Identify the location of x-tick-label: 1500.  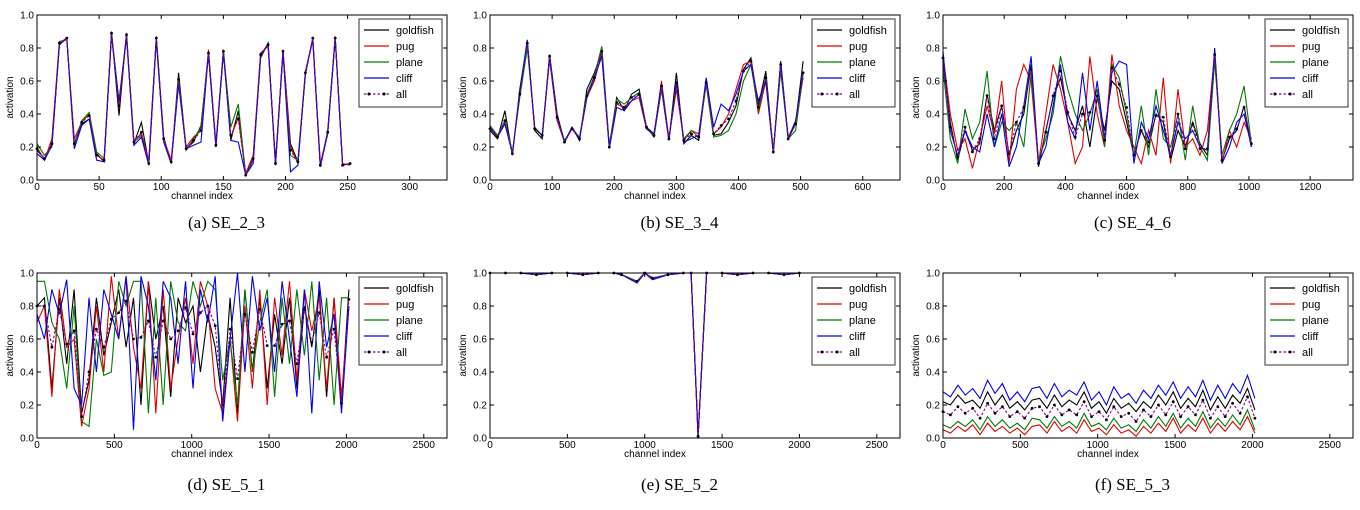
(722, 445).